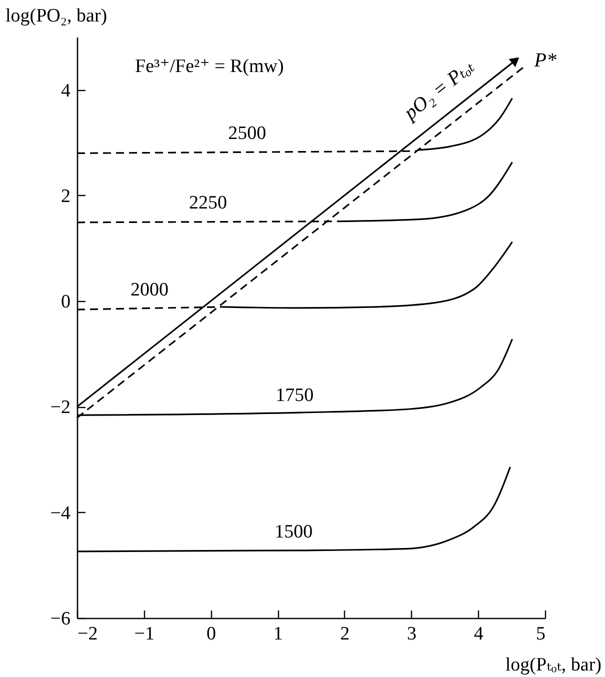 The width and height of the screenshot is (605, 677). I want to click on x-tick-label: −1, so click(144, 634).